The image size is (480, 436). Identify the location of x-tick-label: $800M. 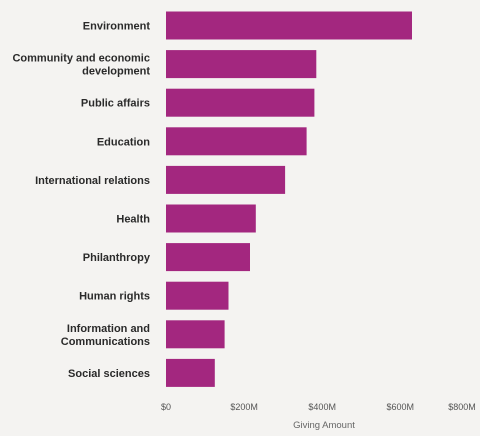
(462, 407).